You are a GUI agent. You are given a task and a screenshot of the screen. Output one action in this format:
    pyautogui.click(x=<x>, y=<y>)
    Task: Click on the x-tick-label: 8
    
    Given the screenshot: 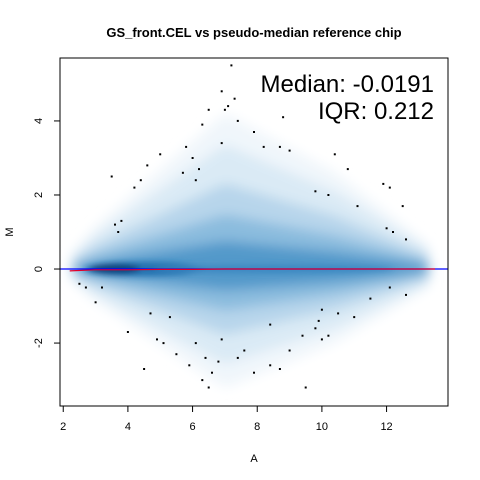 What is the action you would take?
    pyautogui.click(x=257, y=427)
    